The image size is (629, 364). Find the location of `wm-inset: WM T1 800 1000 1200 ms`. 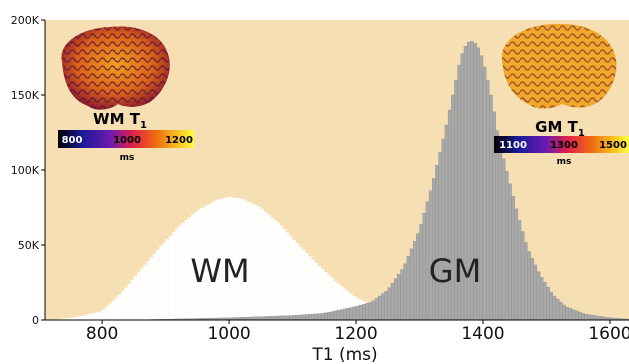

wm-inset: WM T1 800 1000 1200 ms is located at coordinates (126, 94).